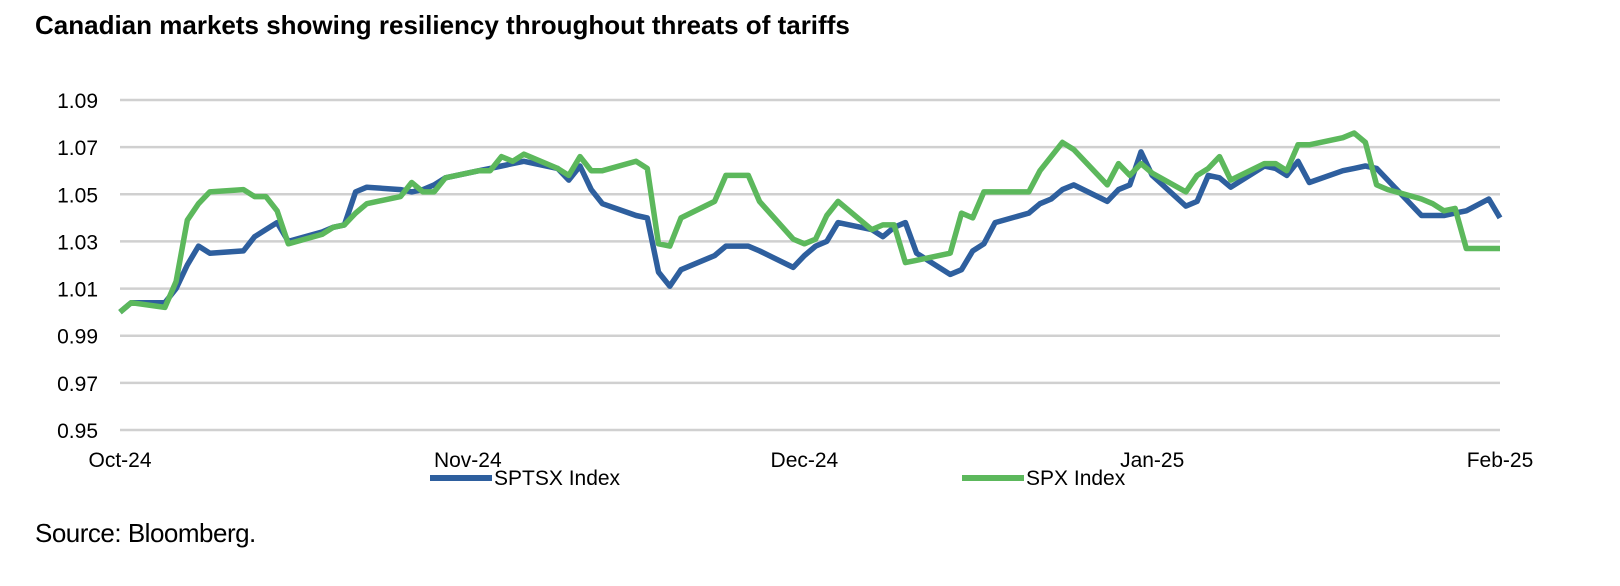 The height and width of the screenshot is (586, 1620). Describe the element at coordinates (557, 478) in the screenshot. I see `legend-label: SPTSX Index` at that location.